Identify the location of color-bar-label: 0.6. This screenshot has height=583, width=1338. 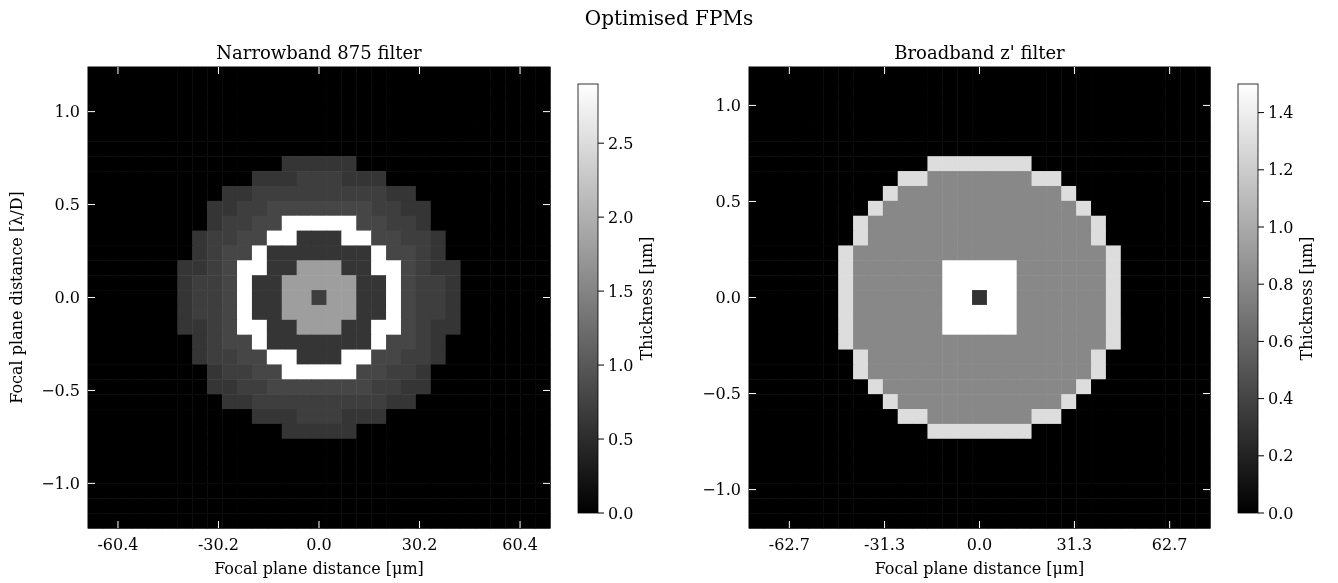
(1281, 341).